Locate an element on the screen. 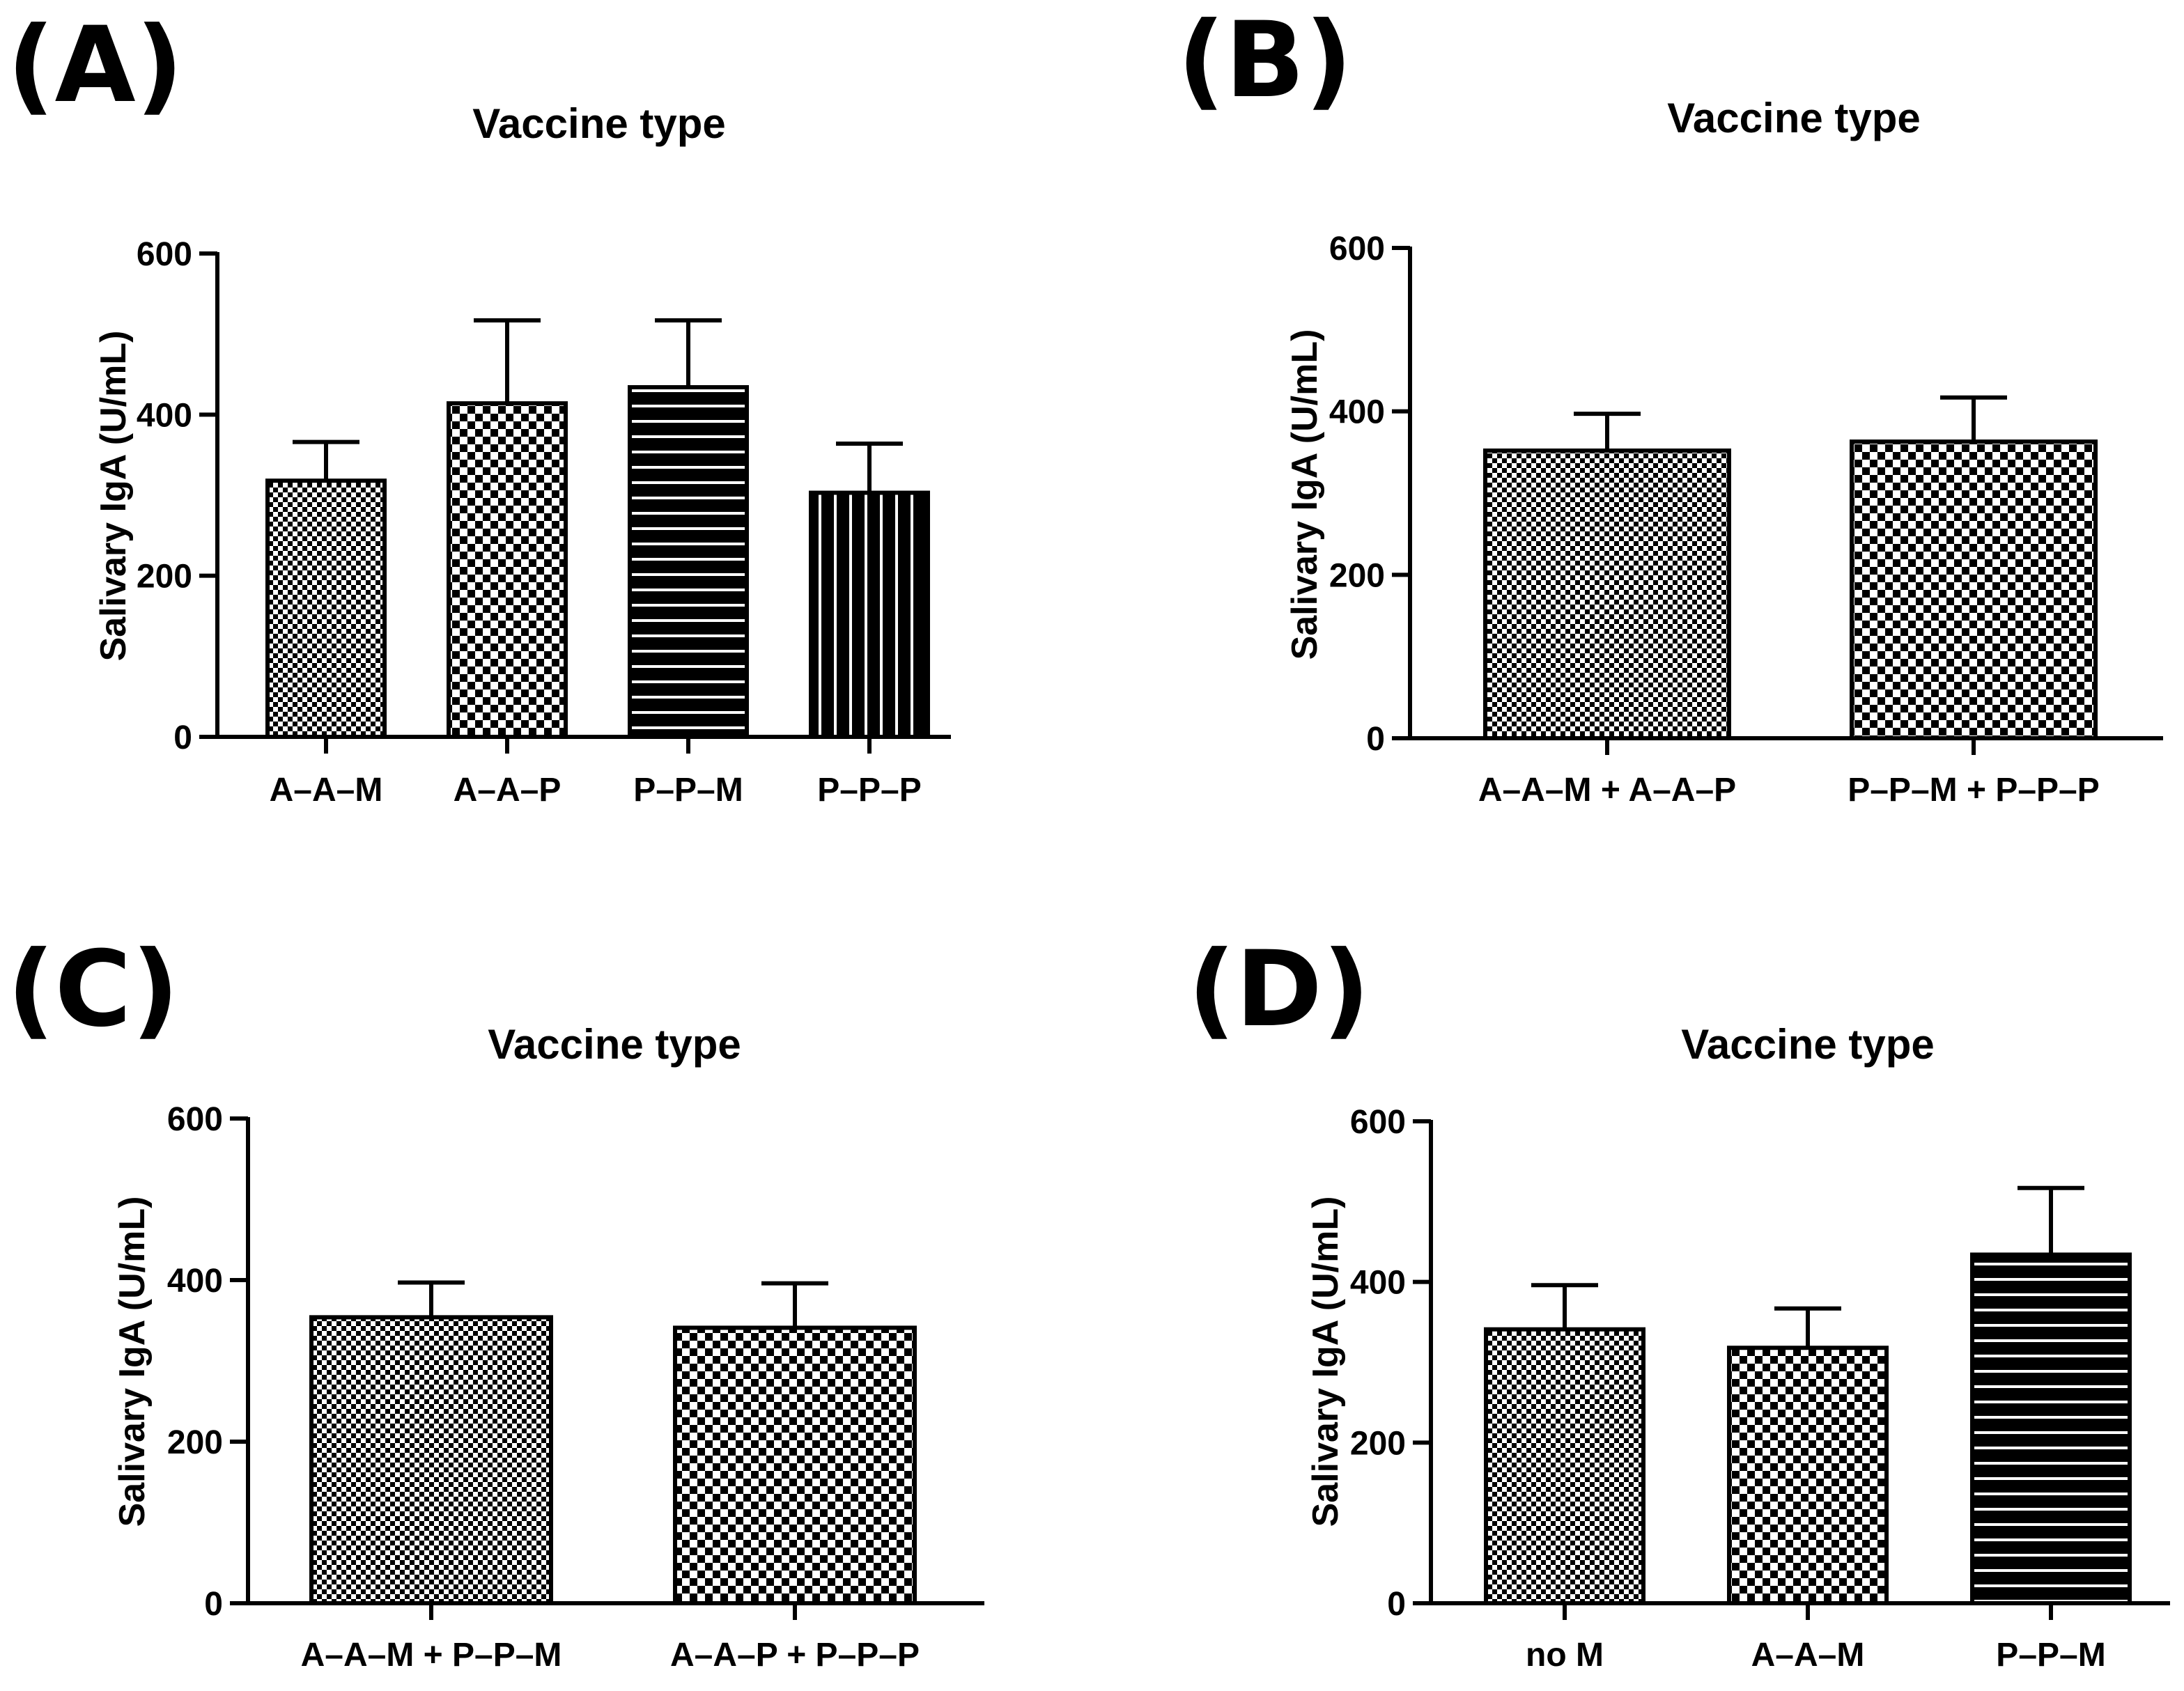  plot-area: 0 200 400 600 A–A–M + P–P–M A–A–P + P–P–P is located at coordinates (575, 1387).